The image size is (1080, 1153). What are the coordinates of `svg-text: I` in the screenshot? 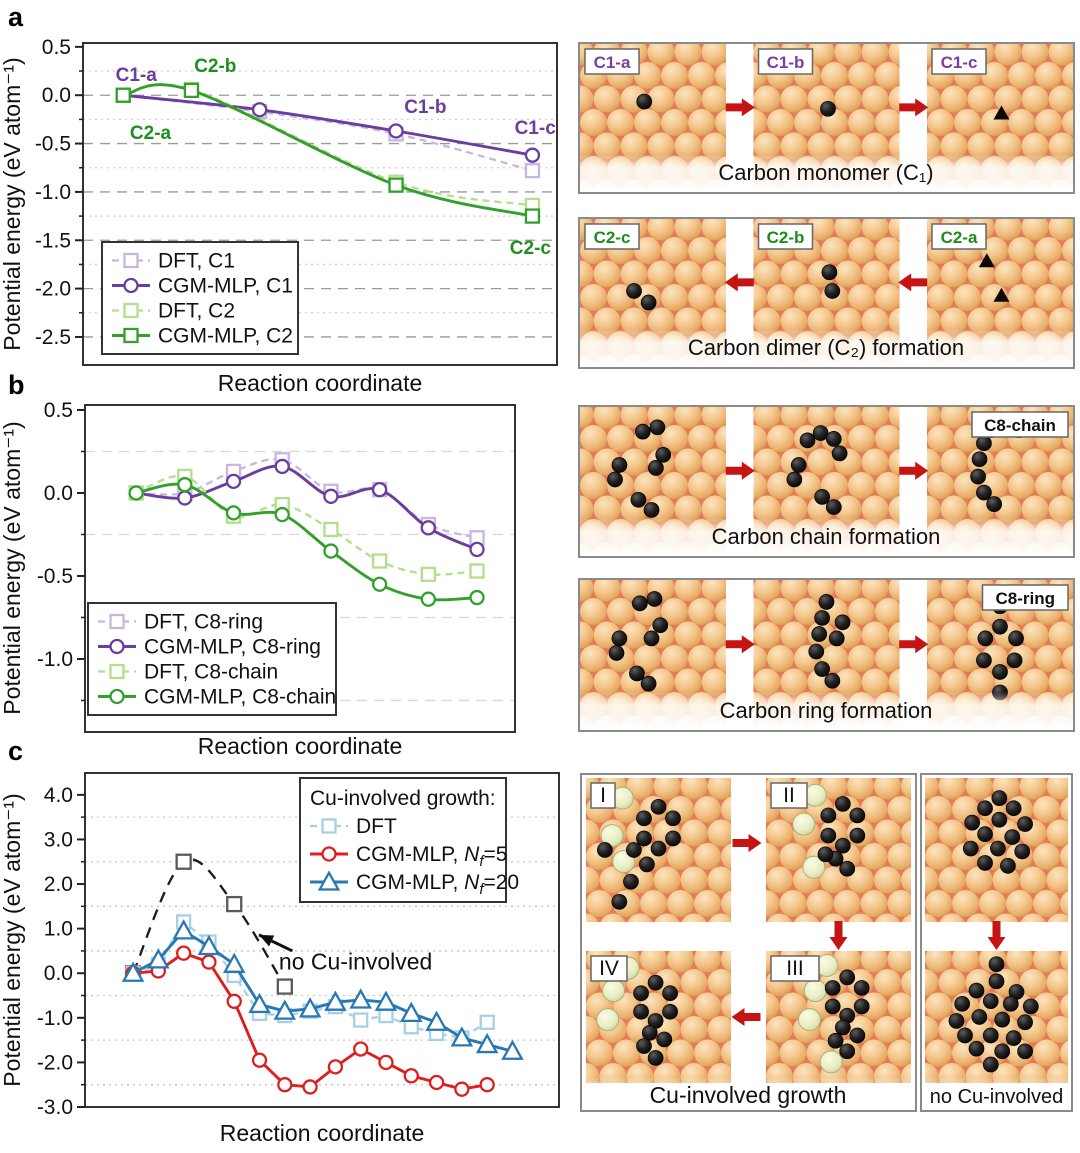 It's located at (603, 795).